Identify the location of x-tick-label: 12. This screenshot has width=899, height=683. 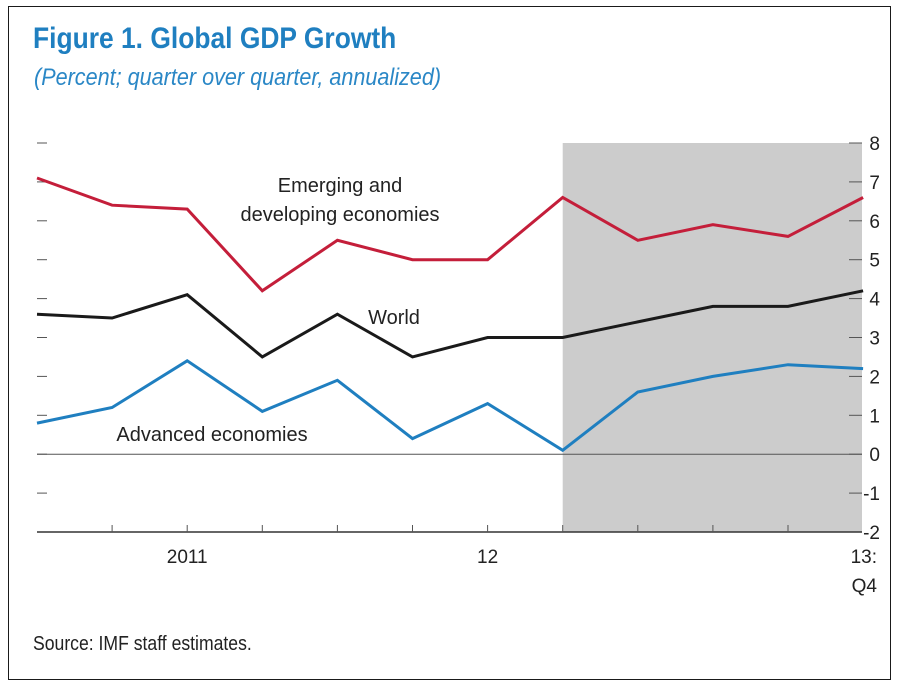
(487, 557).